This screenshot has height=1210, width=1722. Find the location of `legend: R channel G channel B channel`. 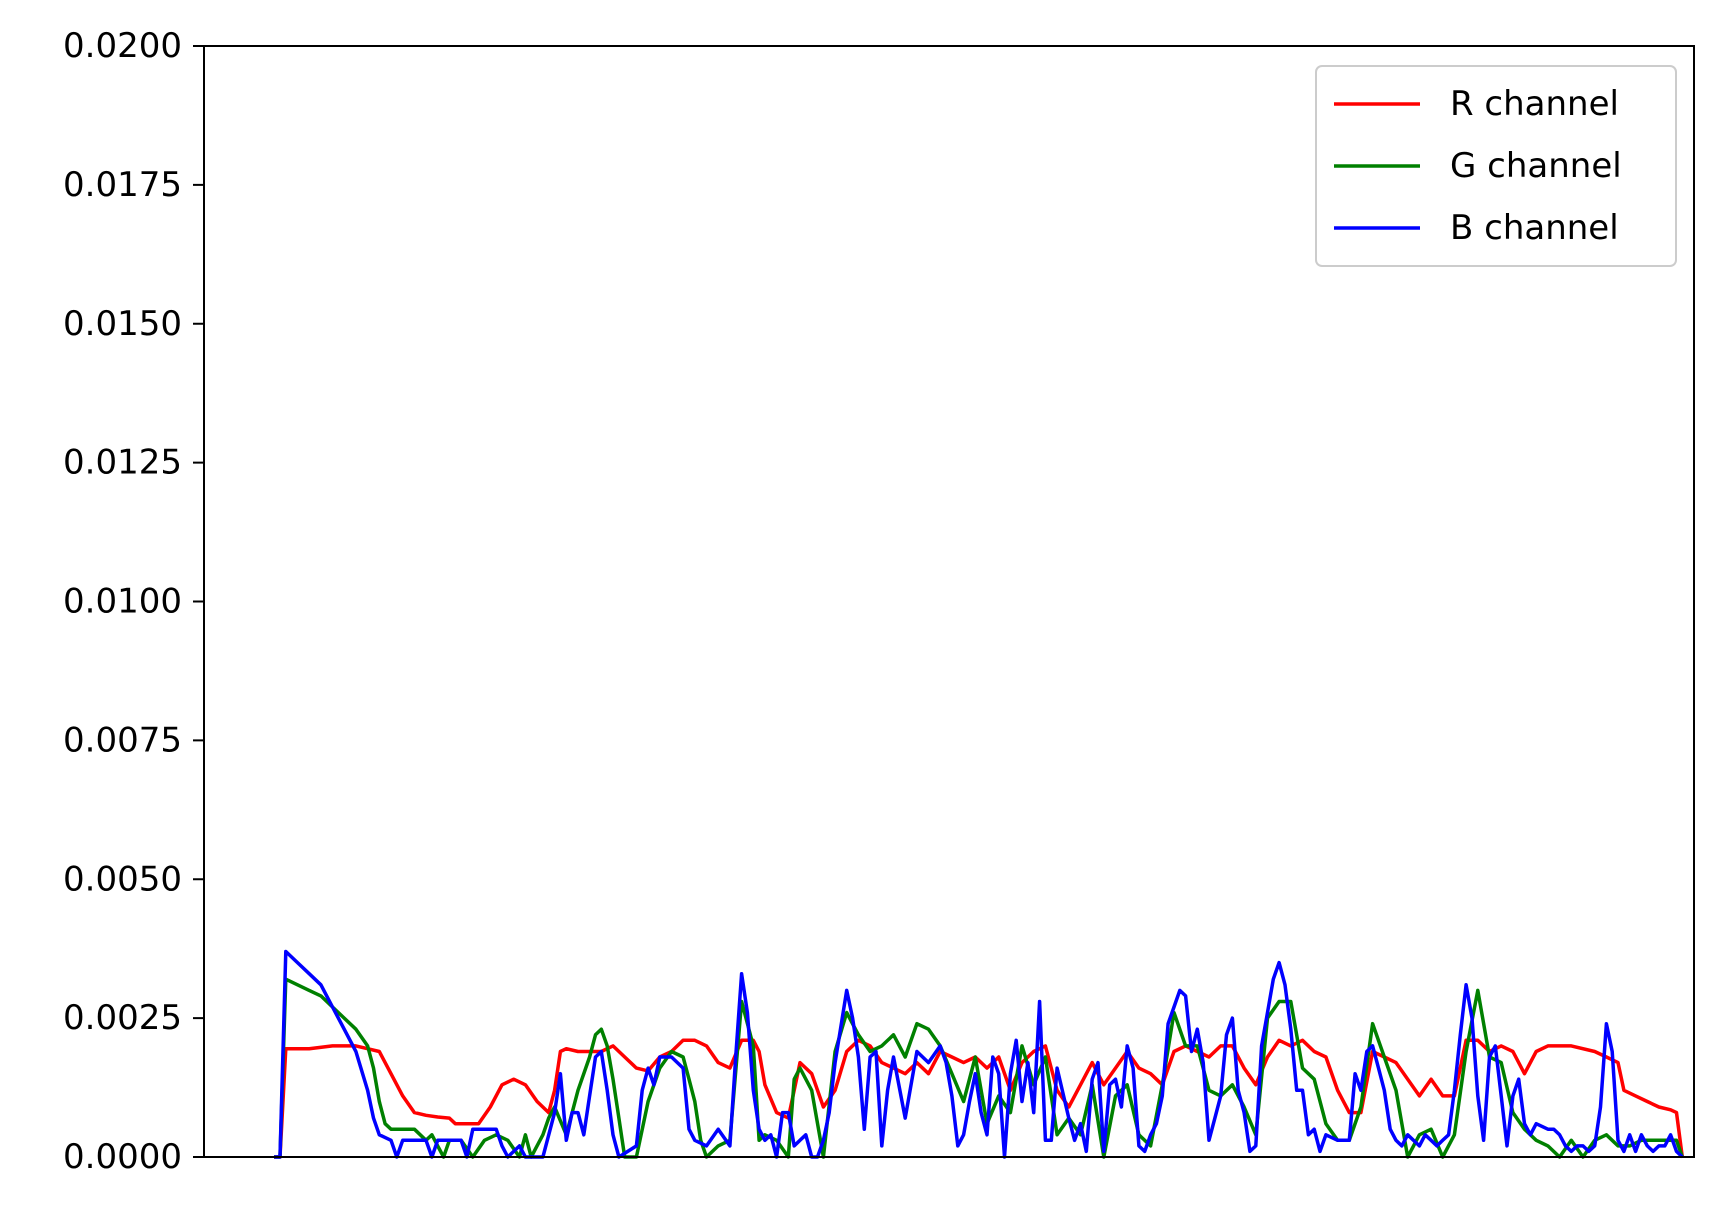

legend: R channel G channel B channel is located at coordinates (1496, 166).